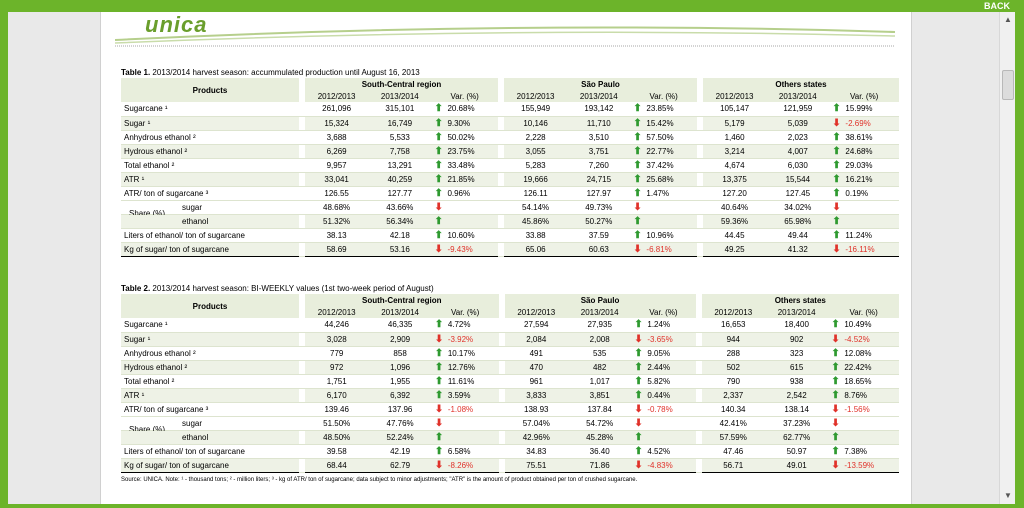 The height and width of the screenshot is (508, 1024). I want to click on cell-var: ⬇, so click(663, 207).